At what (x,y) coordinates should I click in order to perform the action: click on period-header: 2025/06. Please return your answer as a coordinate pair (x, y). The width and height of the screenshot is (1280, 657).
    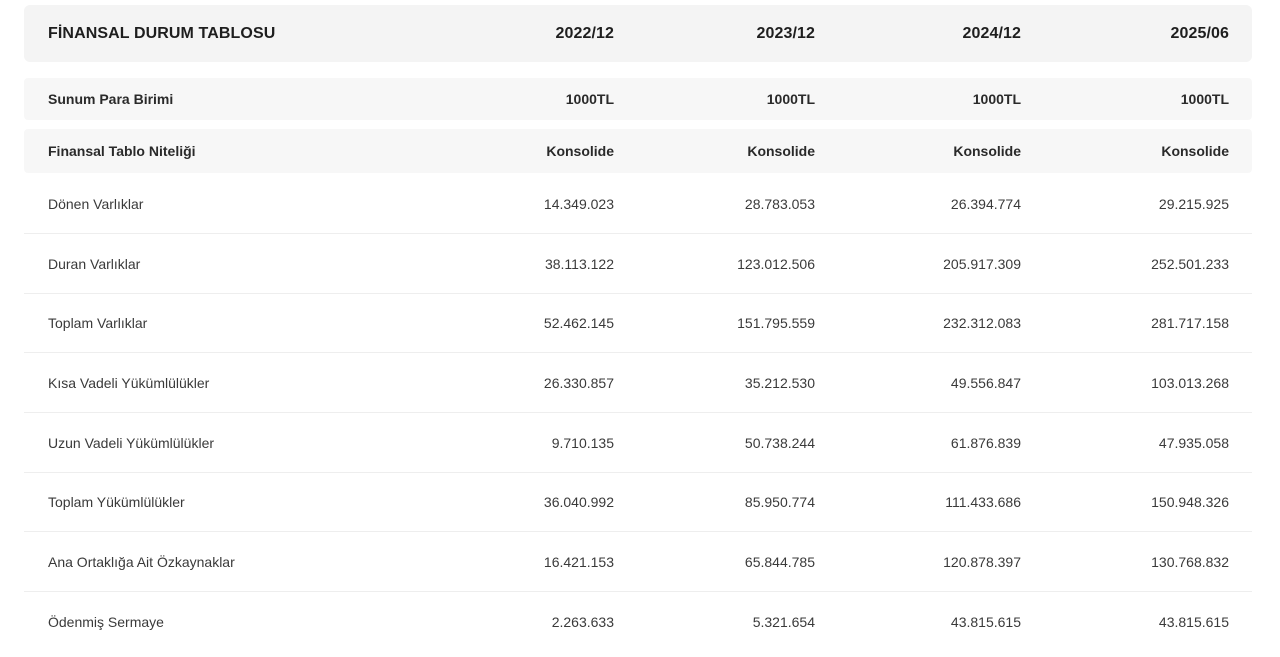
    Looking at the image, I should click on (1199, 33).